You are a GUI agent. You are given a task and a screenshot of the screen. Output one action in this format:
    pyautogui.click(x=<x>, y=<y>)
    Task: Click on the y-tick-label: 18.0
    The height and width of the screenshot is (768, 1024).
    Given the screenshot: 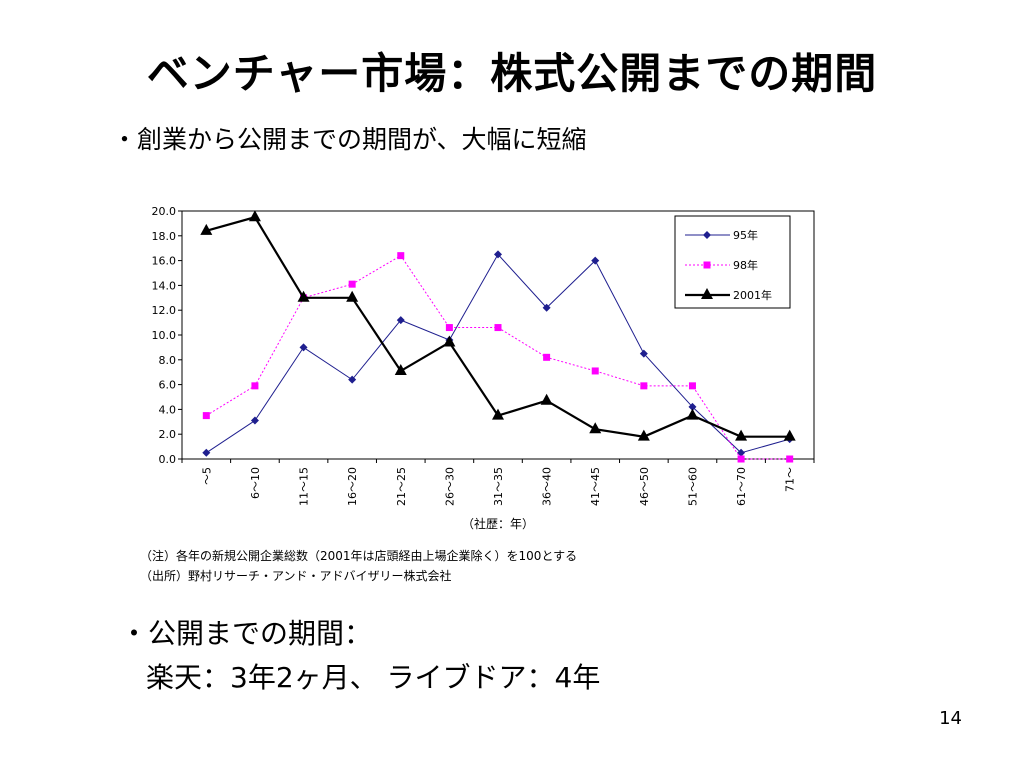 What is the action you would take?
    pyautogui.click(x=164, y=236)
    